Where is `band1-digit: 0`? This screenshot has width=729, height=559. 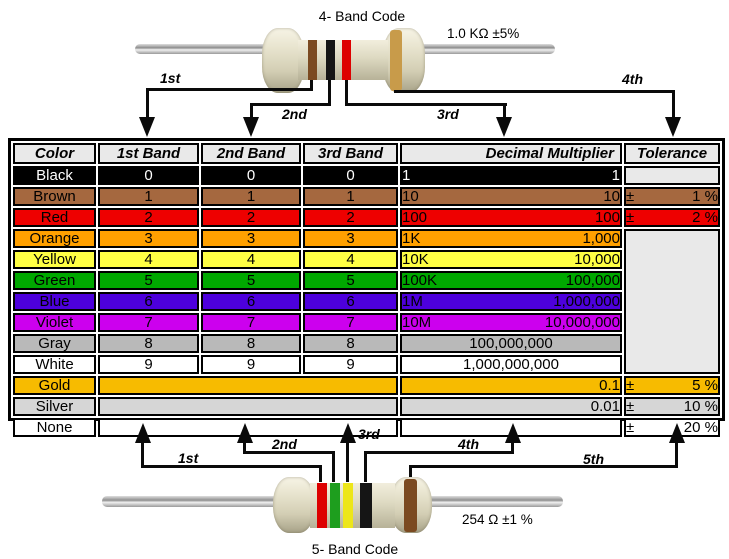 band1-digit: 0 is located at coordinates (148, 175).